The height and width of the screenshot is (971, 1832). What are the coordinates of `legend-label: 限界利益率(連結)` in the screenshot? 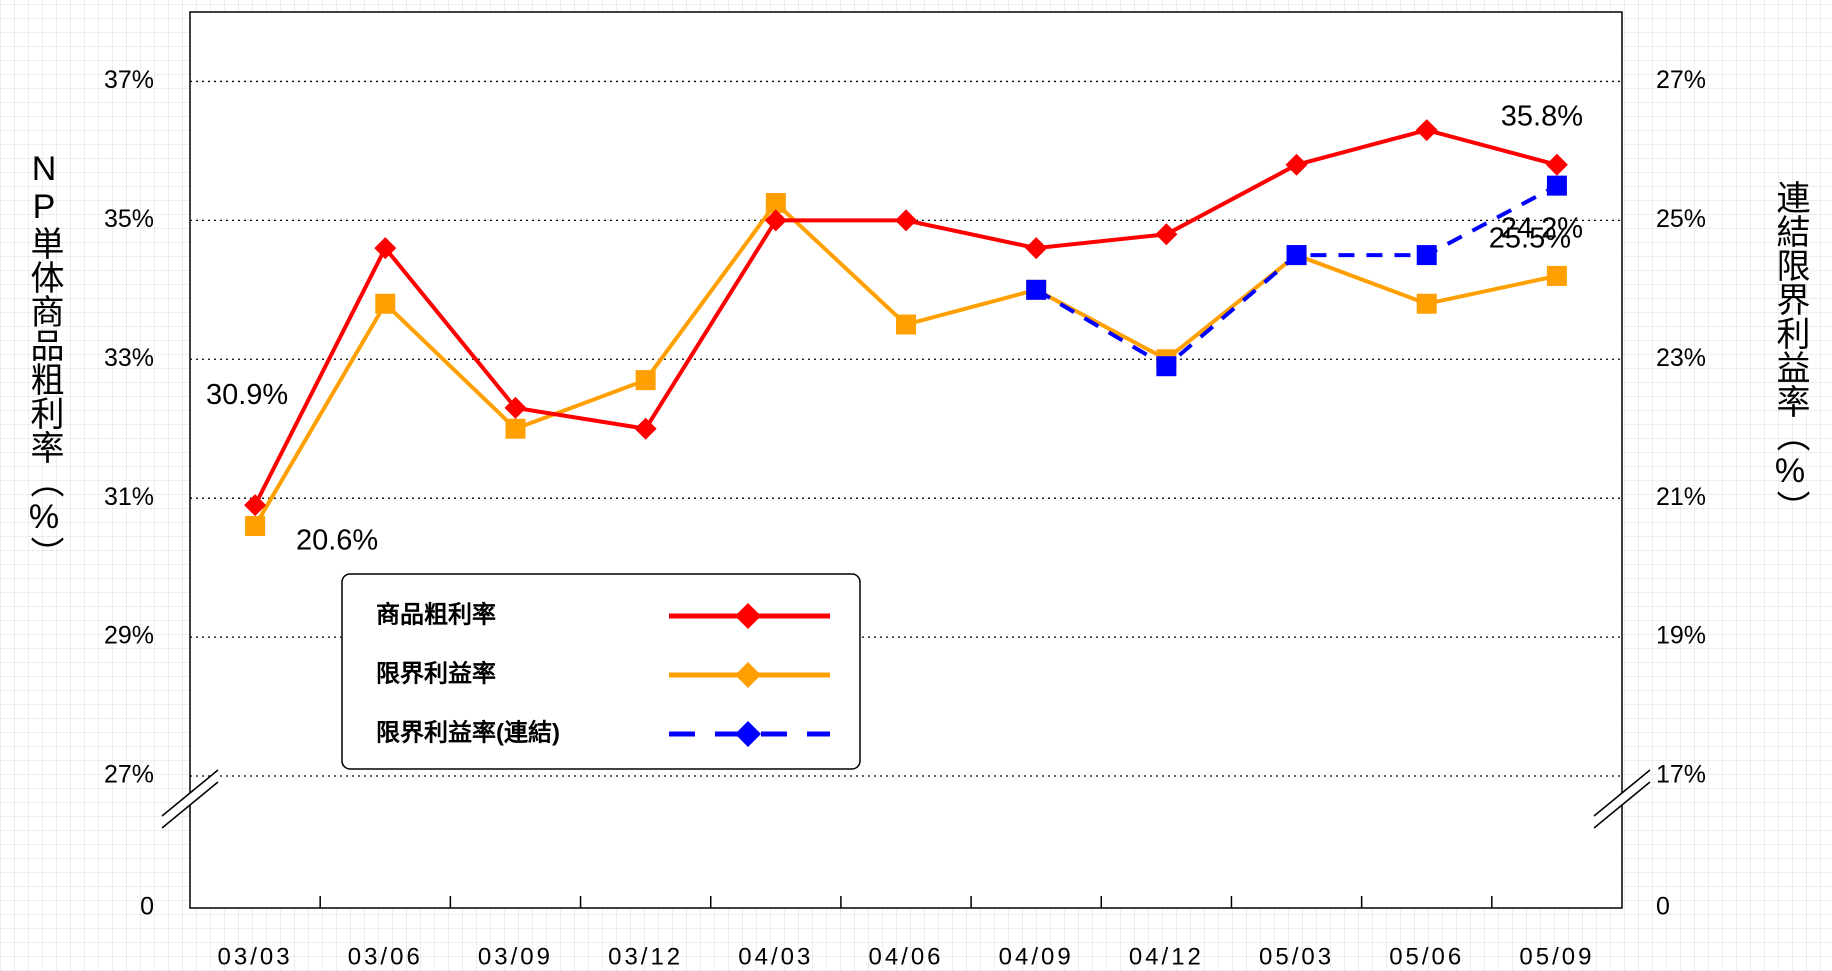 It's located at (468, 732).